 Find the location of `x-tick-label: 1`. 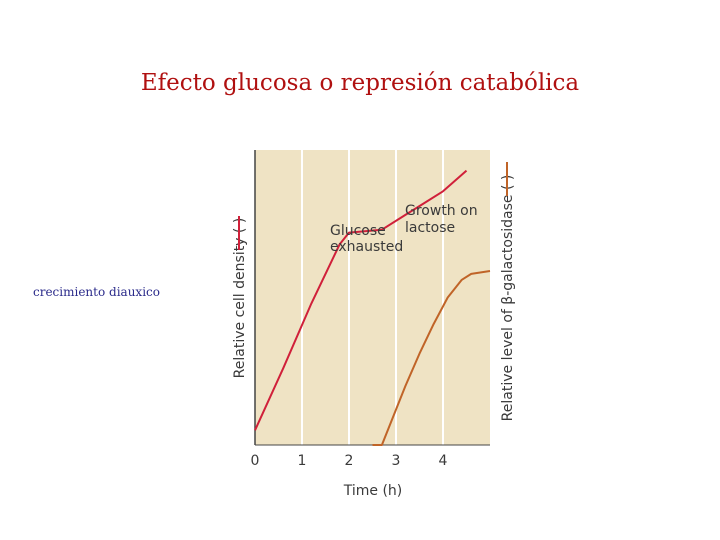

x-tick-label: 1 is located at coordinates (302, 461).